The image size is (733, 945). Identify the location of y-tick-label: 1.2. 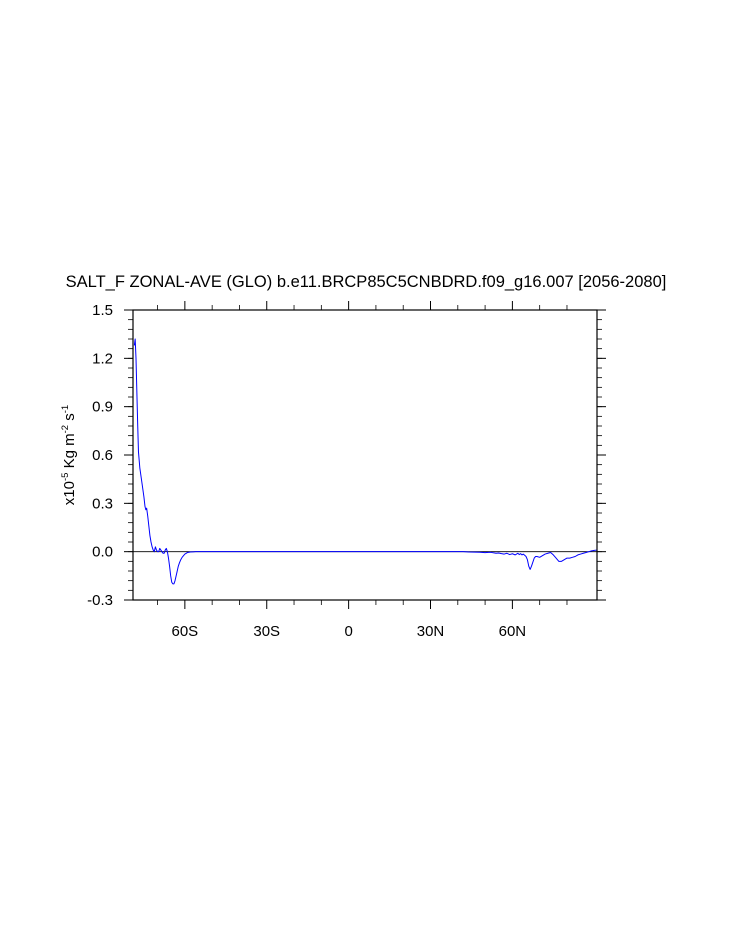
(102, 358).